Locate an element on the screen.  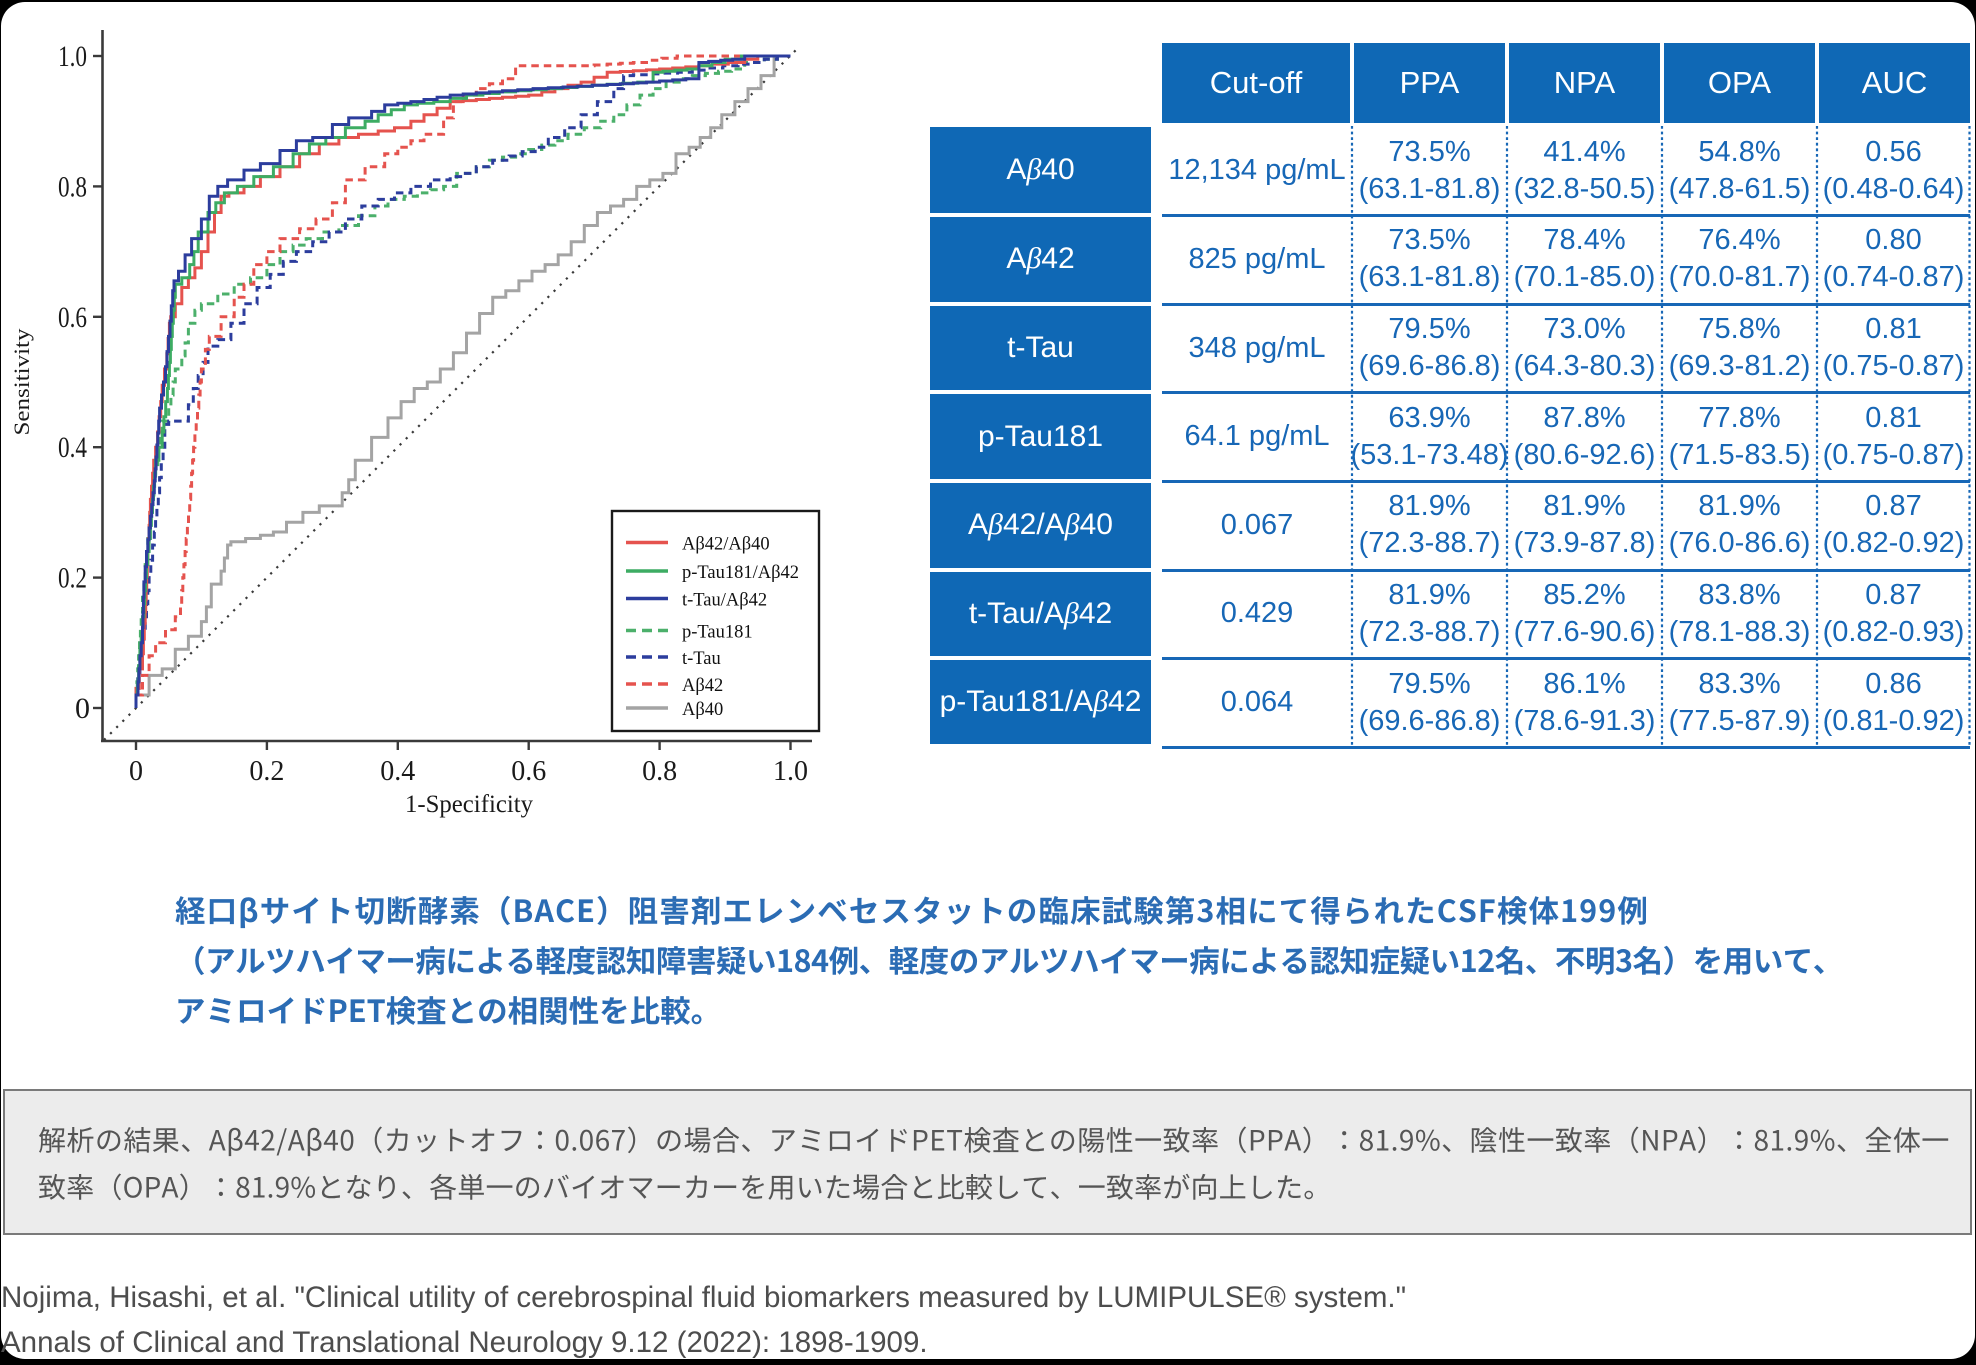
svg-text: Aβ42/Aβ40 is located at coordinates (726, 545).